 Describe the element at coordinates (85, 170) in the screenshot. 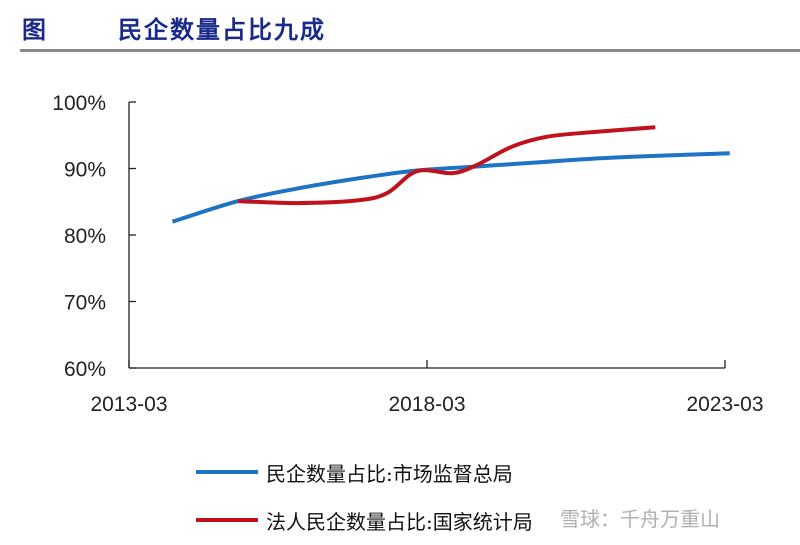

I see `y-tick-label: 90%` at that location.